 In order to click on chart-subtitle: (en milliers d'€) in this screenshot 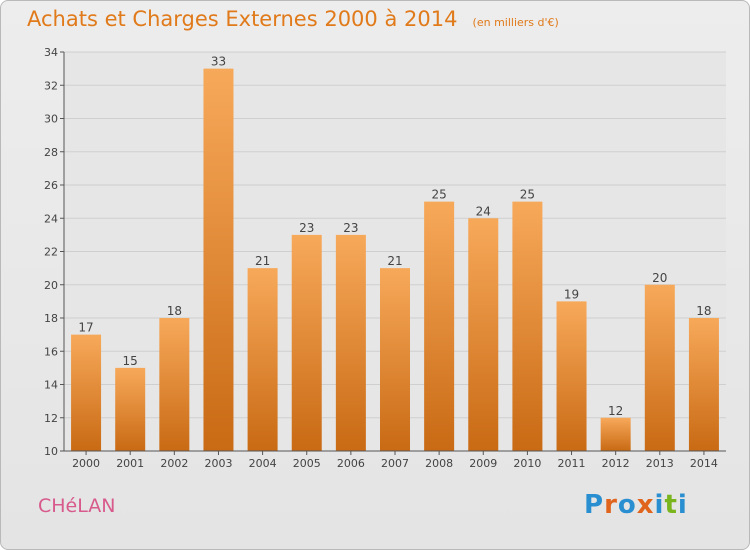, I will do `click(515, 22)`.